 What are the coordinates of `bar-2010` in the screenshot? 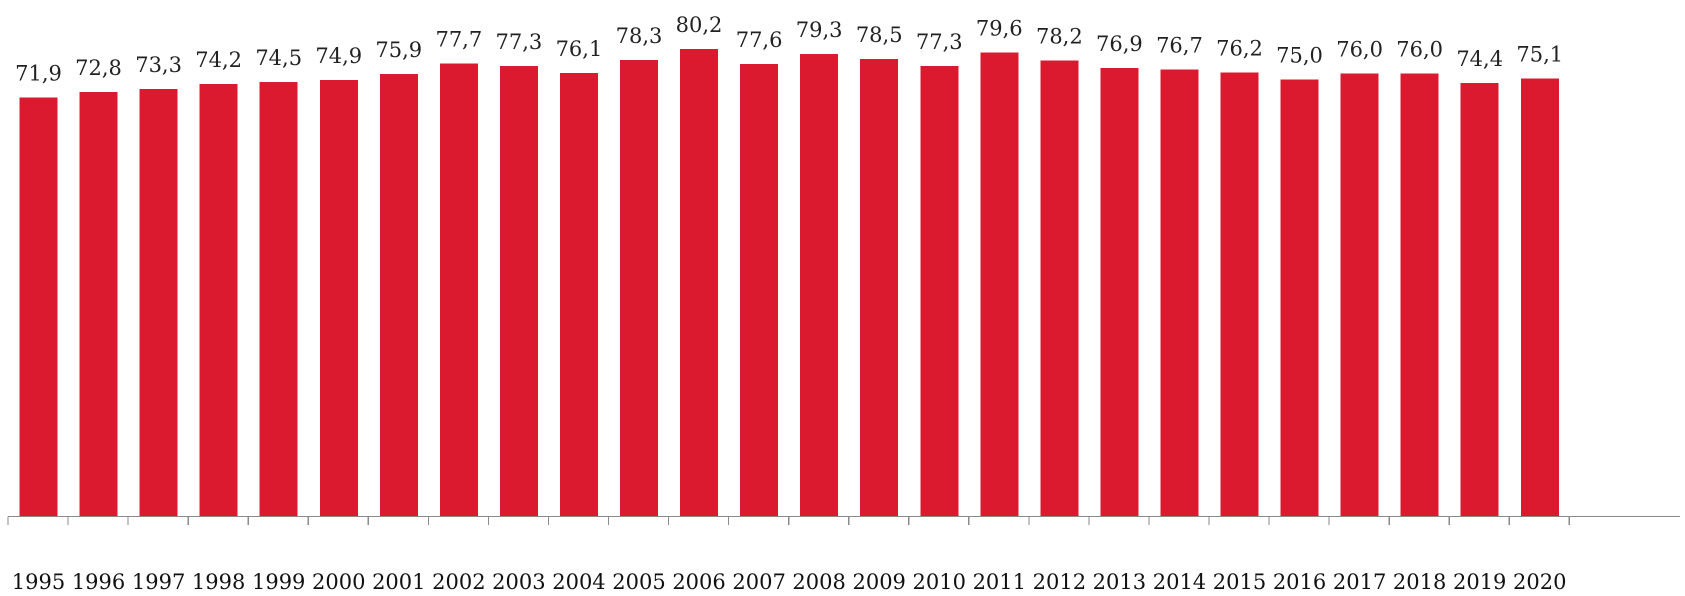 It's located at (939, 290).